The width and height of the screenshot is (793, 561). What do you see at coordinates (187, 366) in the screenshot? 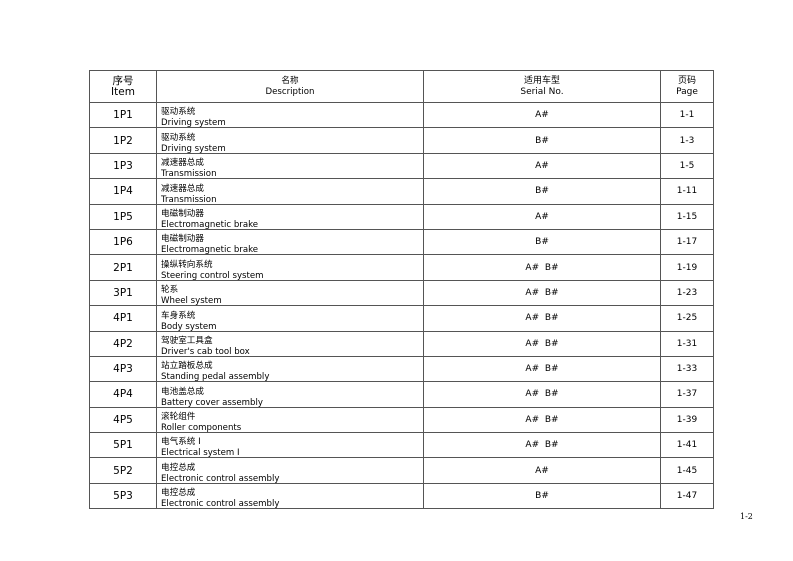
I see `description-cn: 站立踏板总成` at bounding box center [187, 366].